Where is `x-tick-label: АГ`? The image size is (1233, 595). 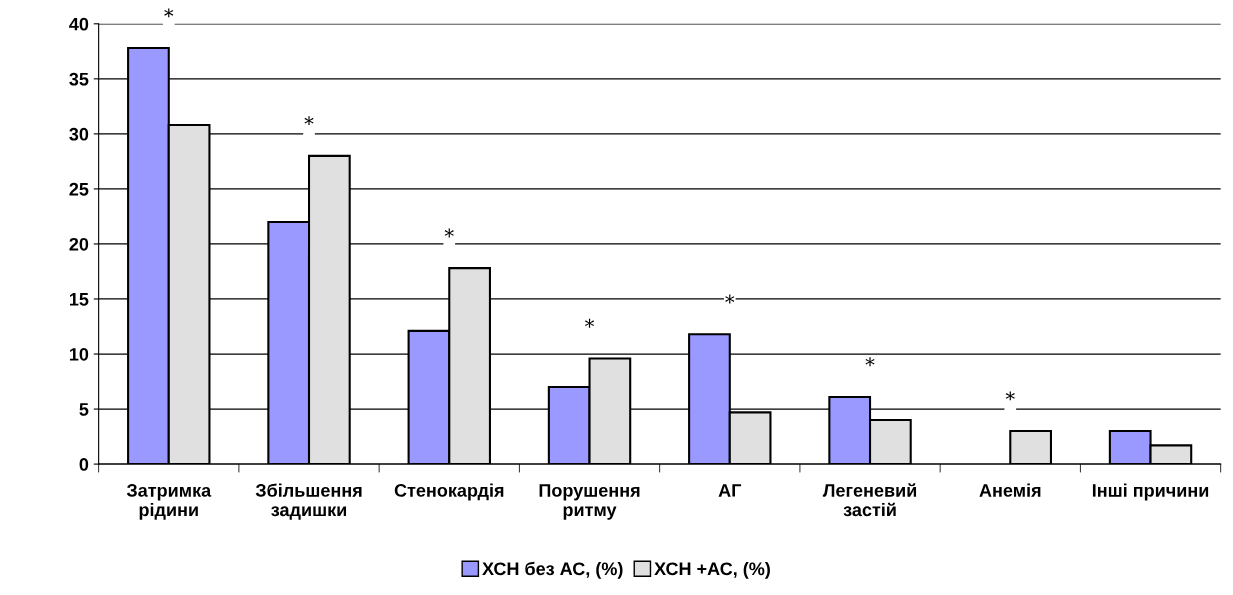 x-tick-label: АГ is located at coordinates (730, 490).